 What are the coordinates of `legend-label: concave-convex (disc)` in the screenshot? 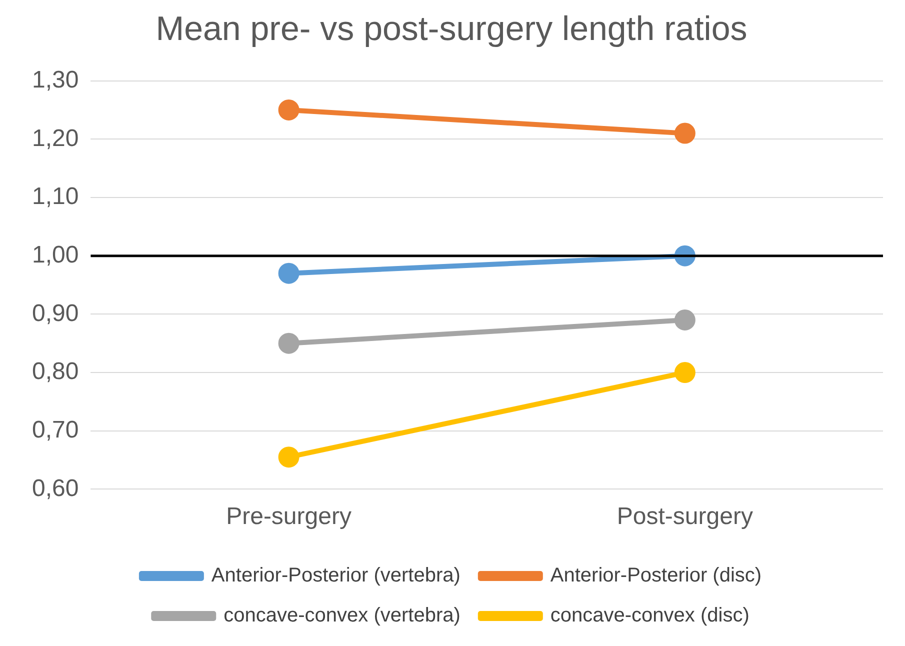 It's located at (650, 615).